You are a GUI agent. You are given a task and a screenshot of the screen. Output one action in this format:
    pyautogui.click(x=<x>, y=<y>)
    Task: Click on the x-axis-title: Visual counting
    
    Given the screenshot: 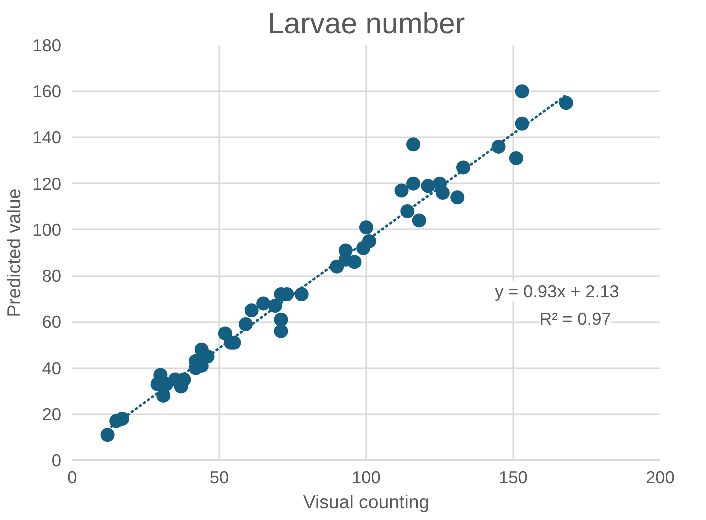 What is the action you would take?
    pyautogui.click(x=366, y=502)
    